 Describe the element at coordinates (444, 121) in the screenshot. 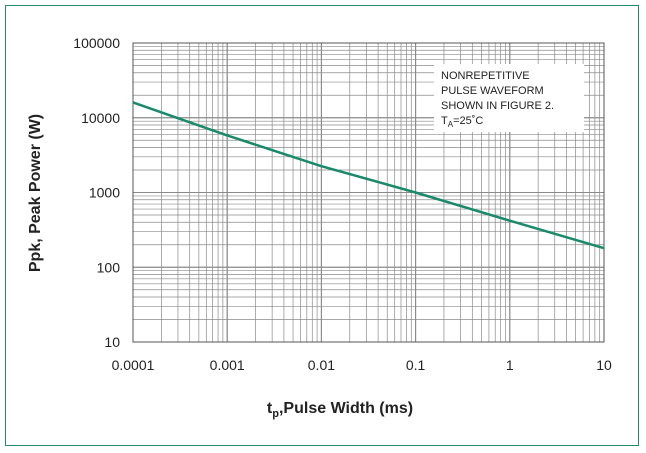

I see `temp-symbol: T` at that location.